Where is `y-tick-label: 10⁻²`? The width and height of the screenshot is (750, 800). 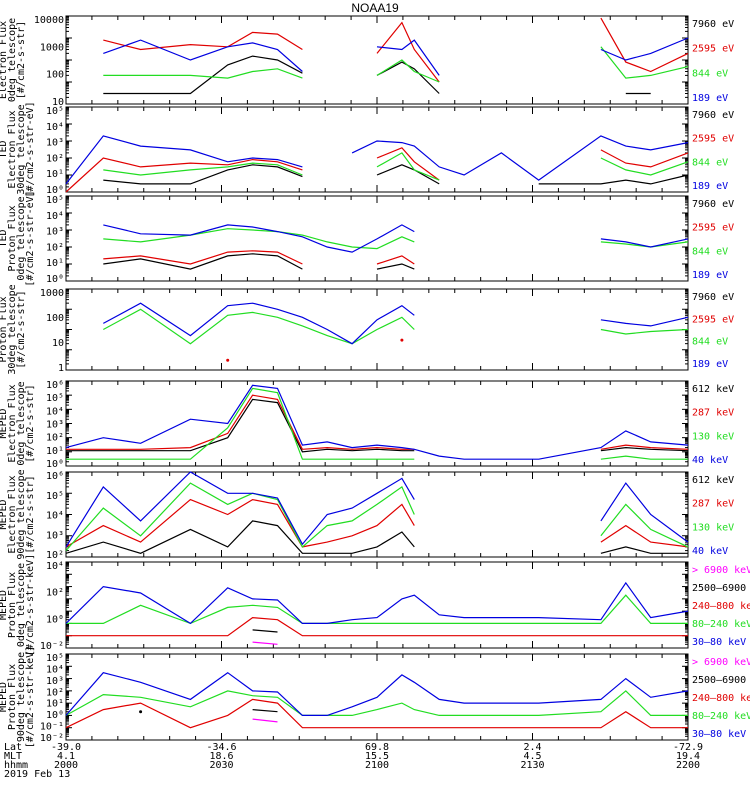 y-tick-label: 10⁻² is located at coordinates (52, 646).